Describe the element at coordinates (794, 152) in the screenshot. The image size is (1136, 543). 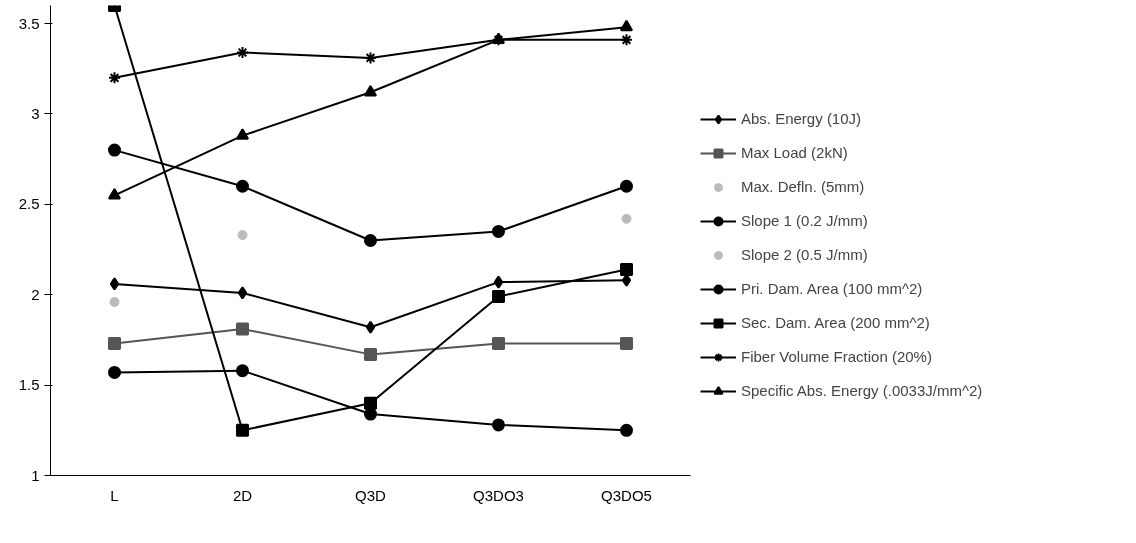
I see `legend-label: Max Load (2kN)` at that location.